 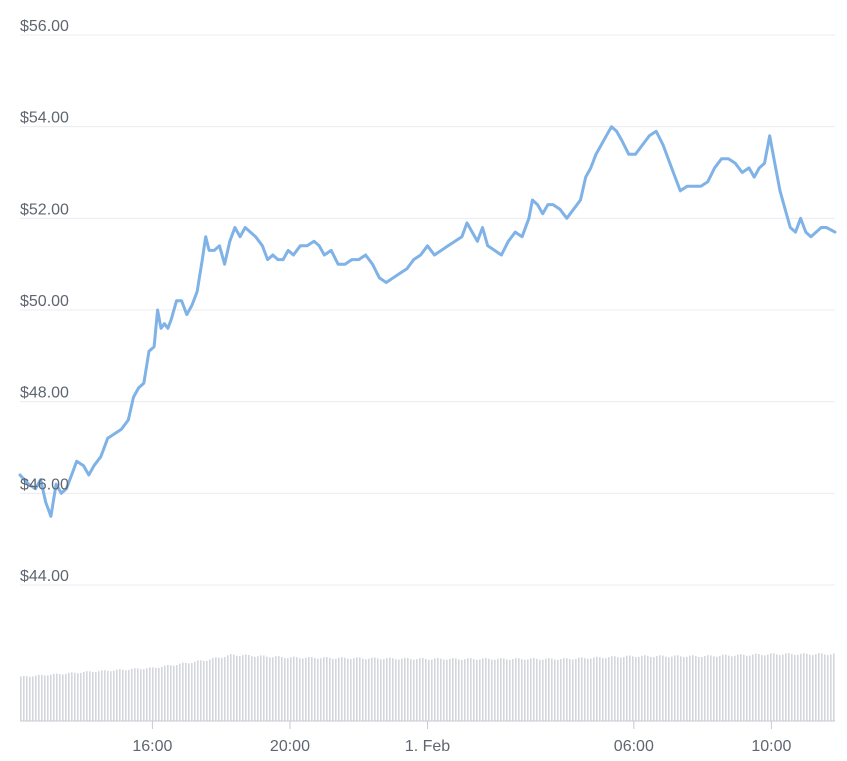 What do you see at coordinates (427, 746) in the screenshot?
I see `x-tick-label: 1. Feb` at bounding box center [427, 746].